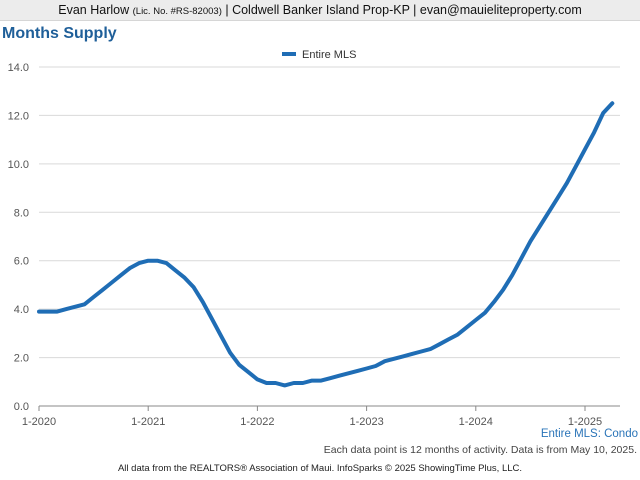 The width and height of the screenshot is (640, 480). Describe the element at coordinates (21, 407) in the screenshot. I see `y-tick-label: 0.0` at that location.